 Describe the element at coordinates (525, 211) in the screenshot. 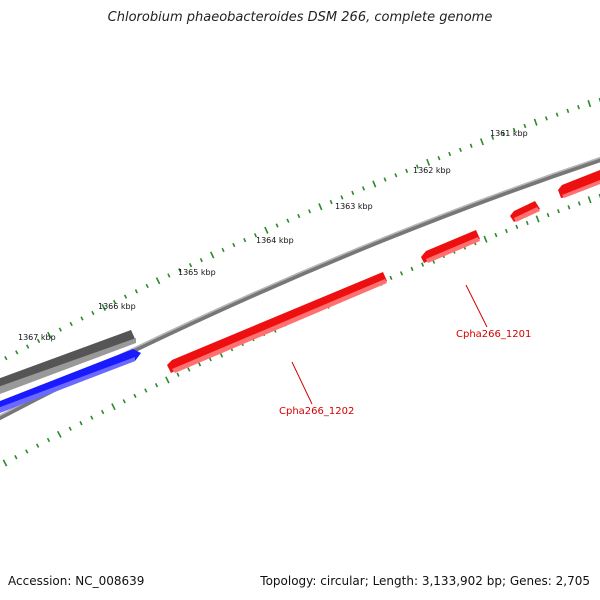

I see `red-gene-small` at that location.